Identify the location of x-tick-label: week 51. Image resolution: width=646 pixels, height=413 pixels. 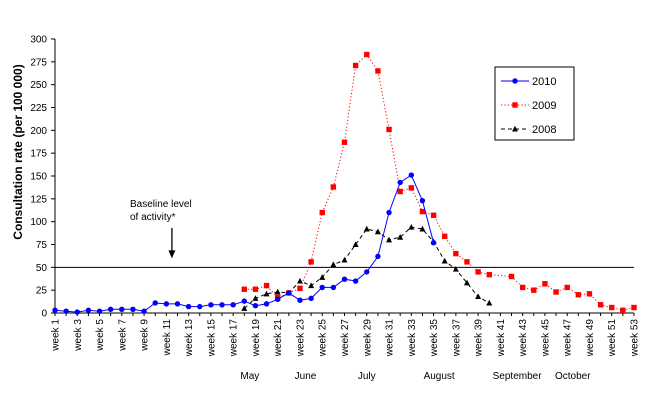
(612, 338).